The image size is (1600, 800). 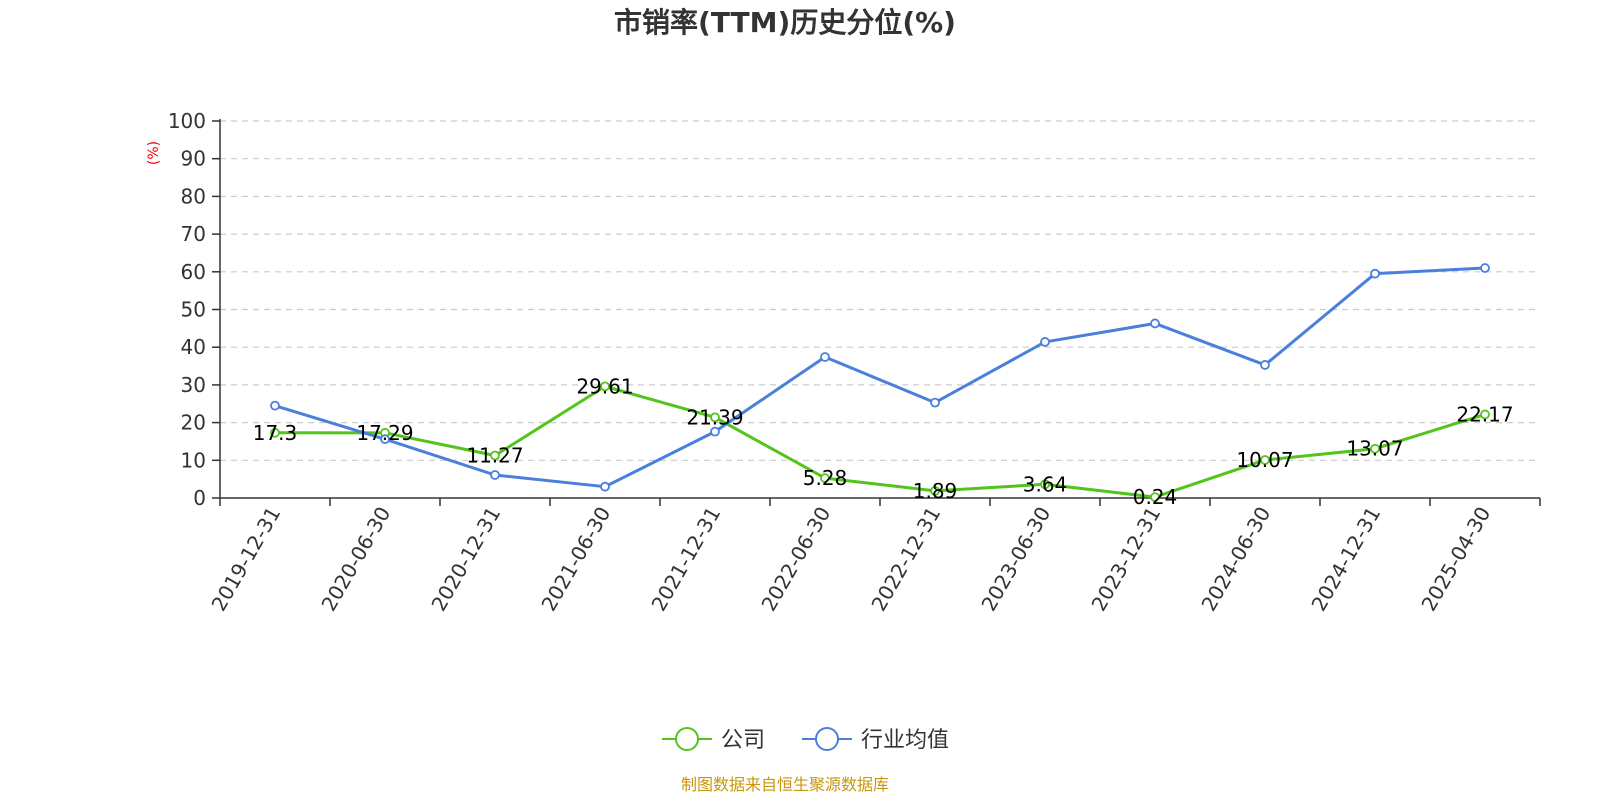 I want to click on data-label: 0.24, so click(x=1155, y=497).